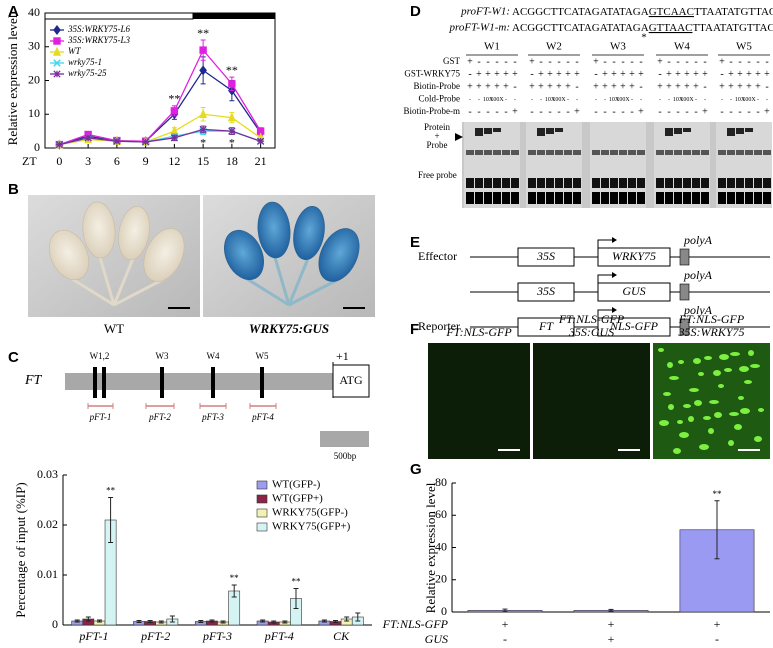 The width and height of the screenshot is (773, 648). Describe the element at coordinates (310, 513) in the screenshot. I see `legend-label: WRKY75(GFP-)` at that location.